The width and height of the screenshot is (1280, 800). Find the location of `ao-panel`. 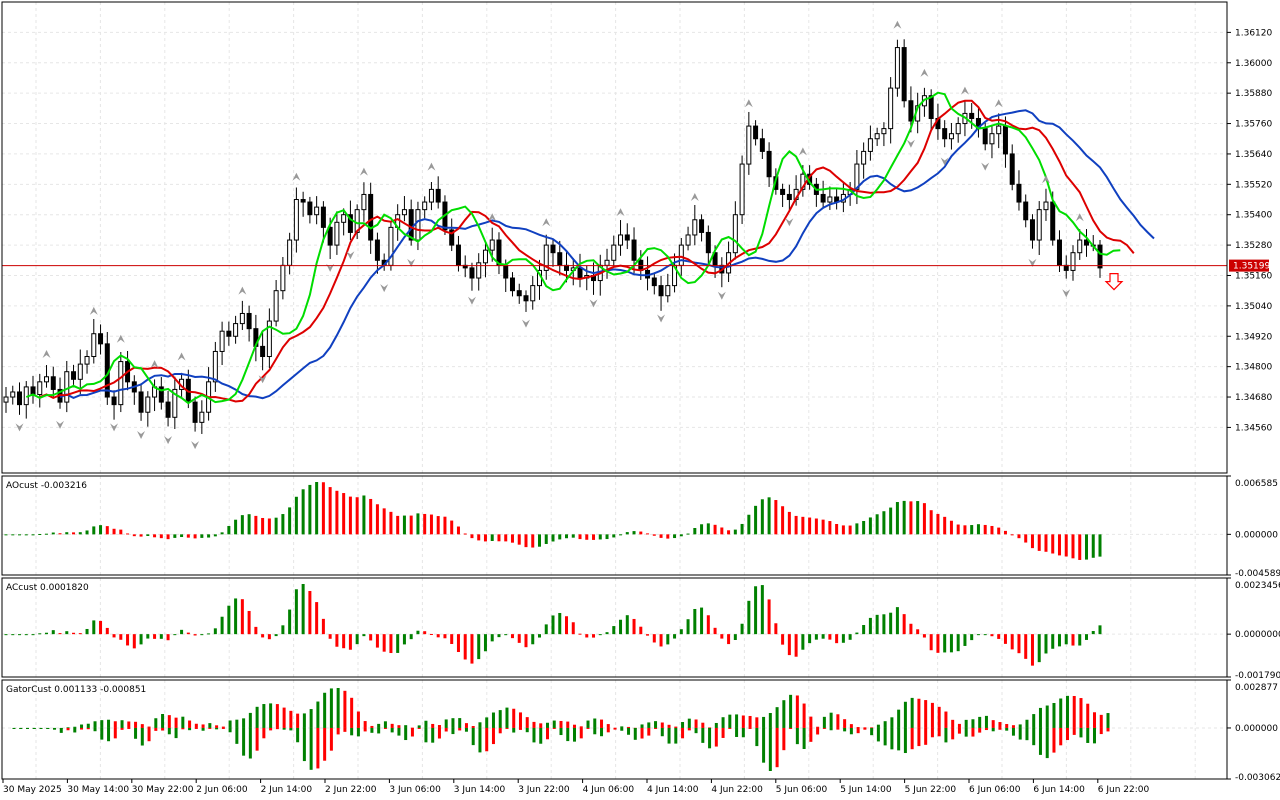

ao-panel is located at coordinates (553, 521).